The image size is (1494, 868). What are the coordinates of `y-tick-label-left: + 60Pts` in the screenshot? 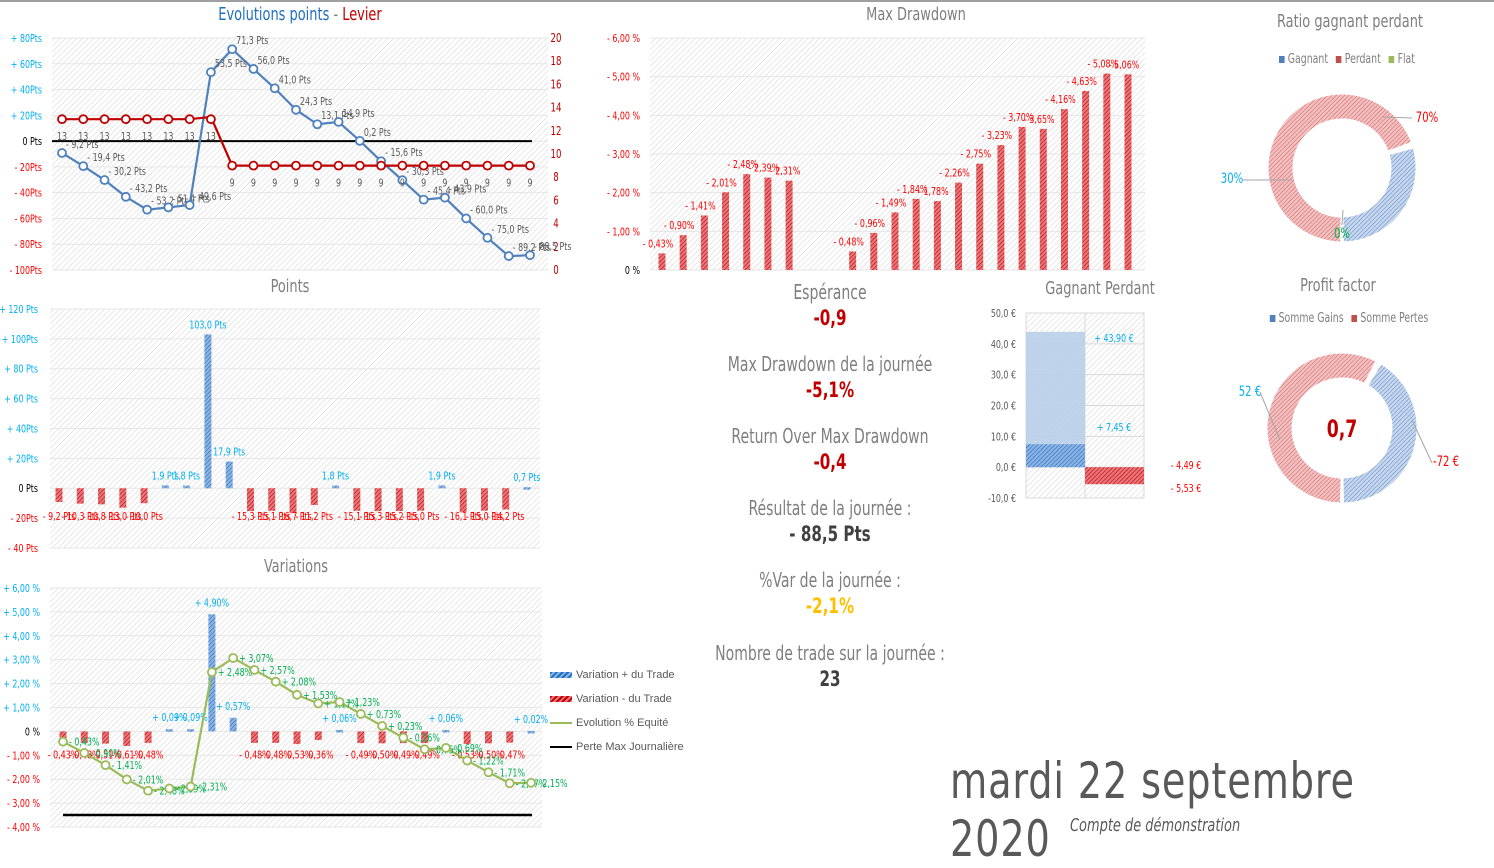 It's located at (26, 65).